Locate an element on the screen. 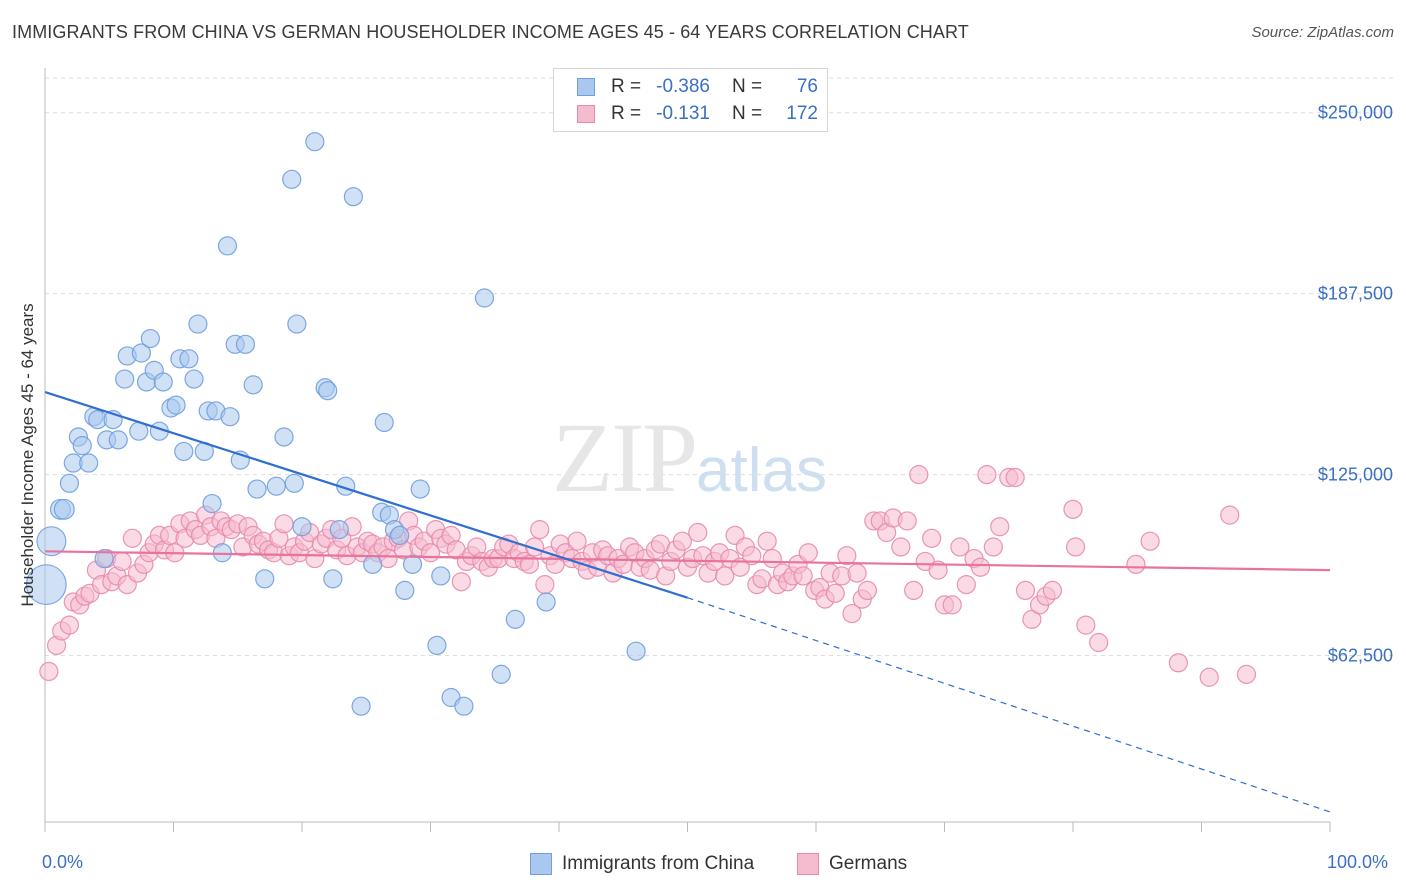 The width and height of the screenshot is (1406, 892). legend-row-germans: R = -0.131 N = 172 is located at coordinates (690, 114).